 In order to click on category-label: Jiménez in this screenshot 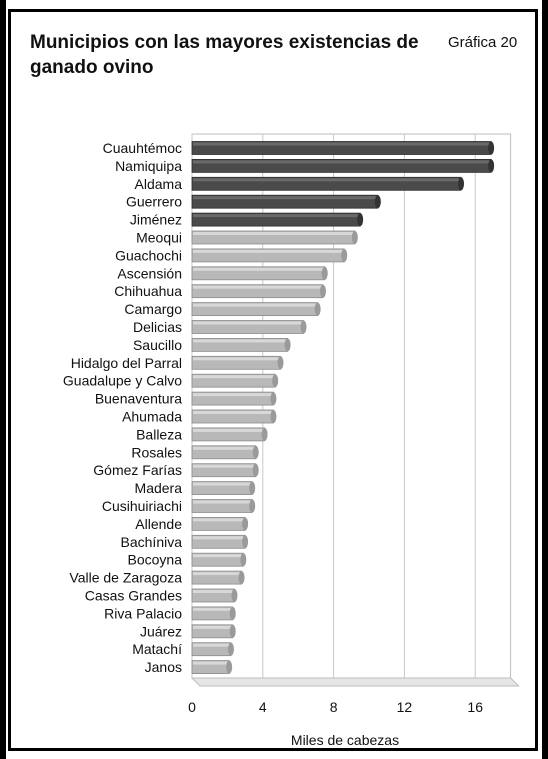, I will do `click(156, 220)`.